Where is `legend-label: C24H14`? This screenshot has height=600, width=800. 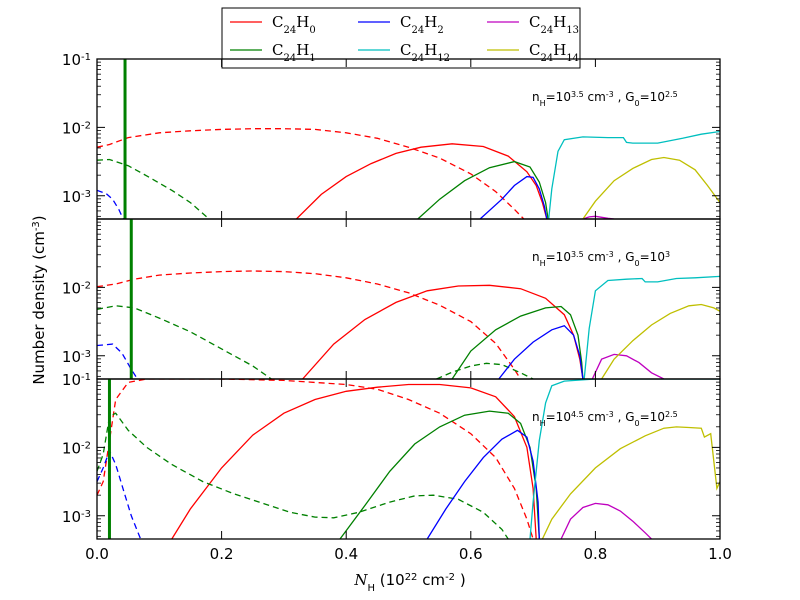 legend-label: C24H14 is located at coordinates (554, 52).